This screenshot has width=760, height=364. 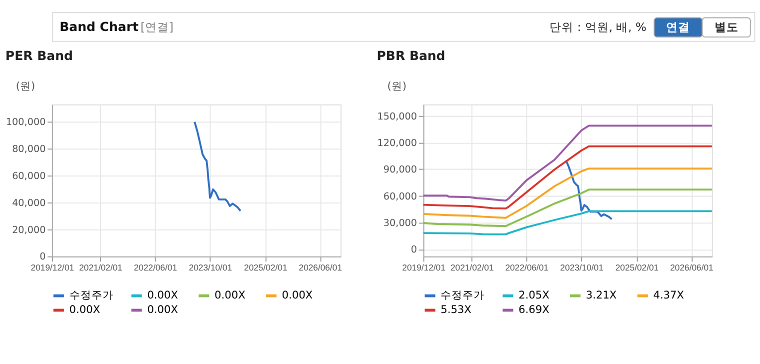 What do you see at coordinates (598, 27) in the screenshot?
I see `text: 단위 : 억원, 배, %` at bounding box center [598, 27].